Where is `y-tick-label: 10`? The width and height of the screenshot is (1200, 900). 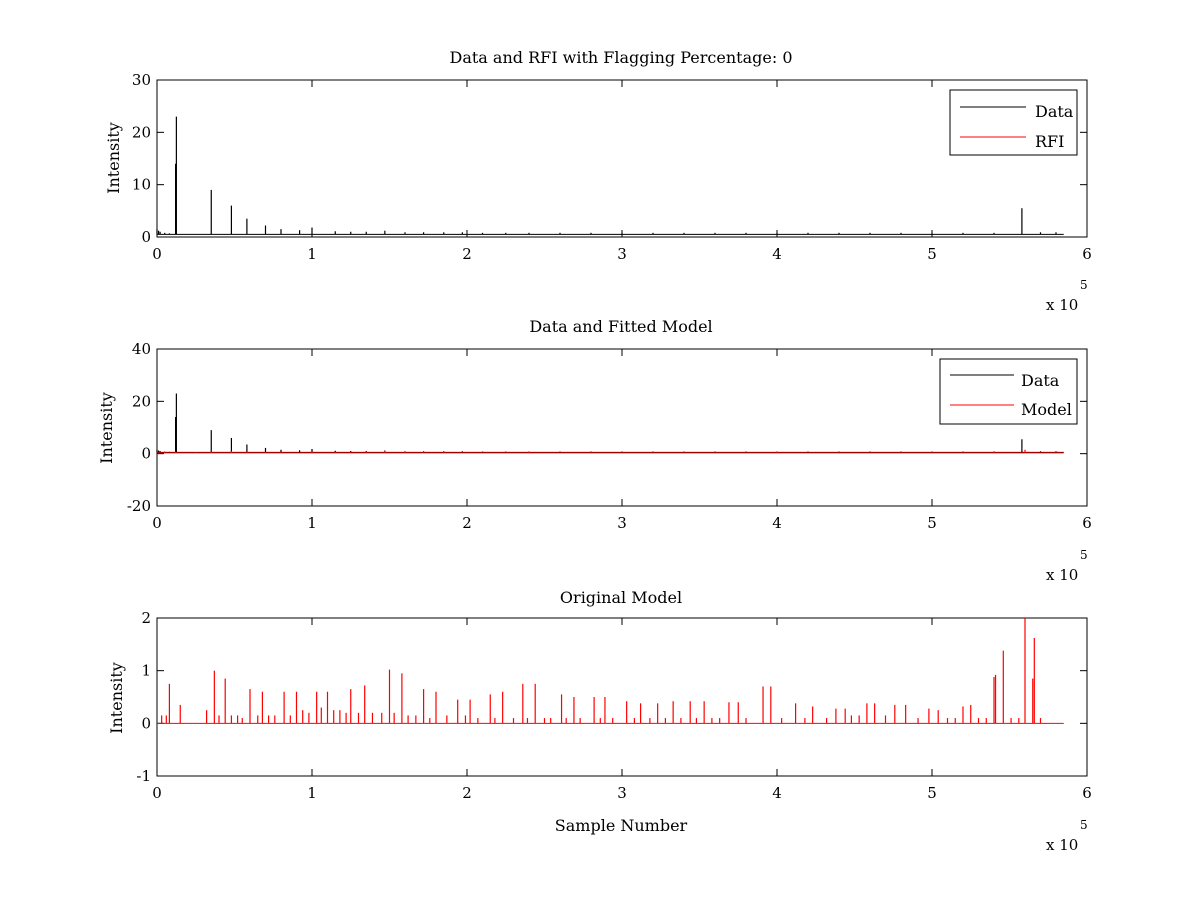 y-tick-label: 10 is located at coordinates (141, 185).